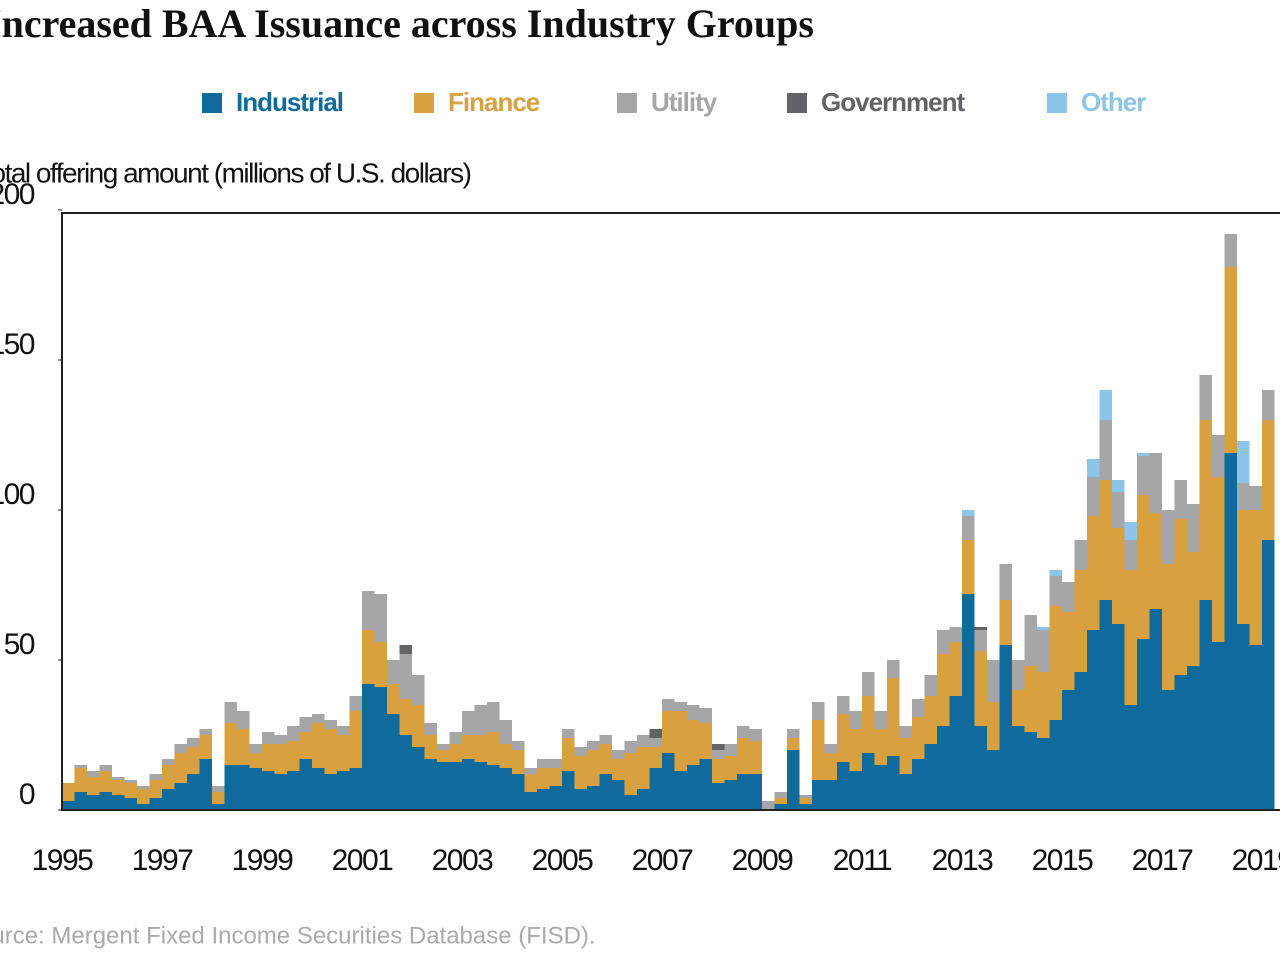 The height and width of the screenshot is (960, 1280). Describe the element at coordinates (1063, 860) in the screenshot. I see `x-tick-label: 2015` at that location.